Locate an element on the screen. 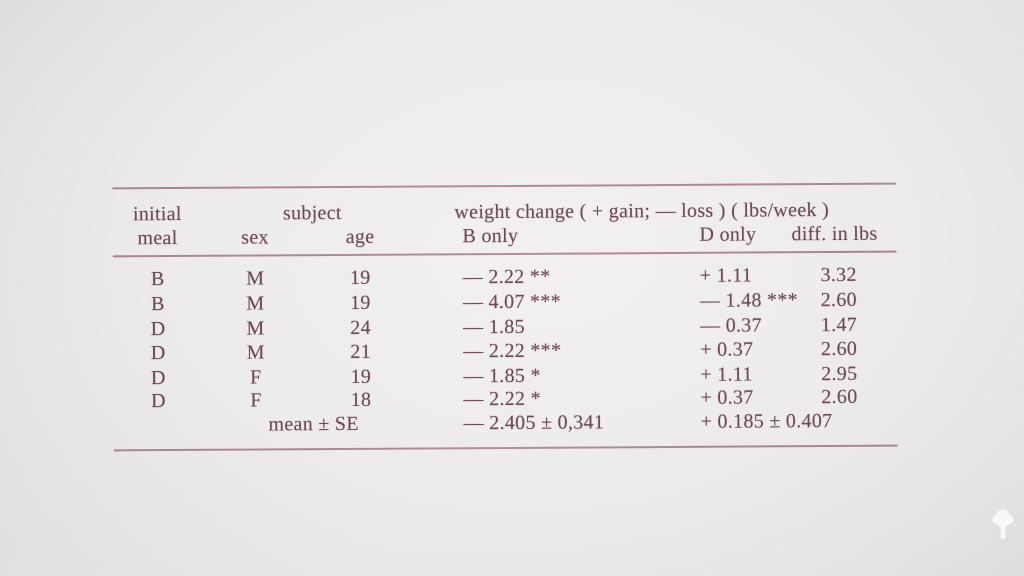 The height and width of the screenshot is (576, 1024). cell-b-only: — 4.07 *** is located at coordinates (511, 302).